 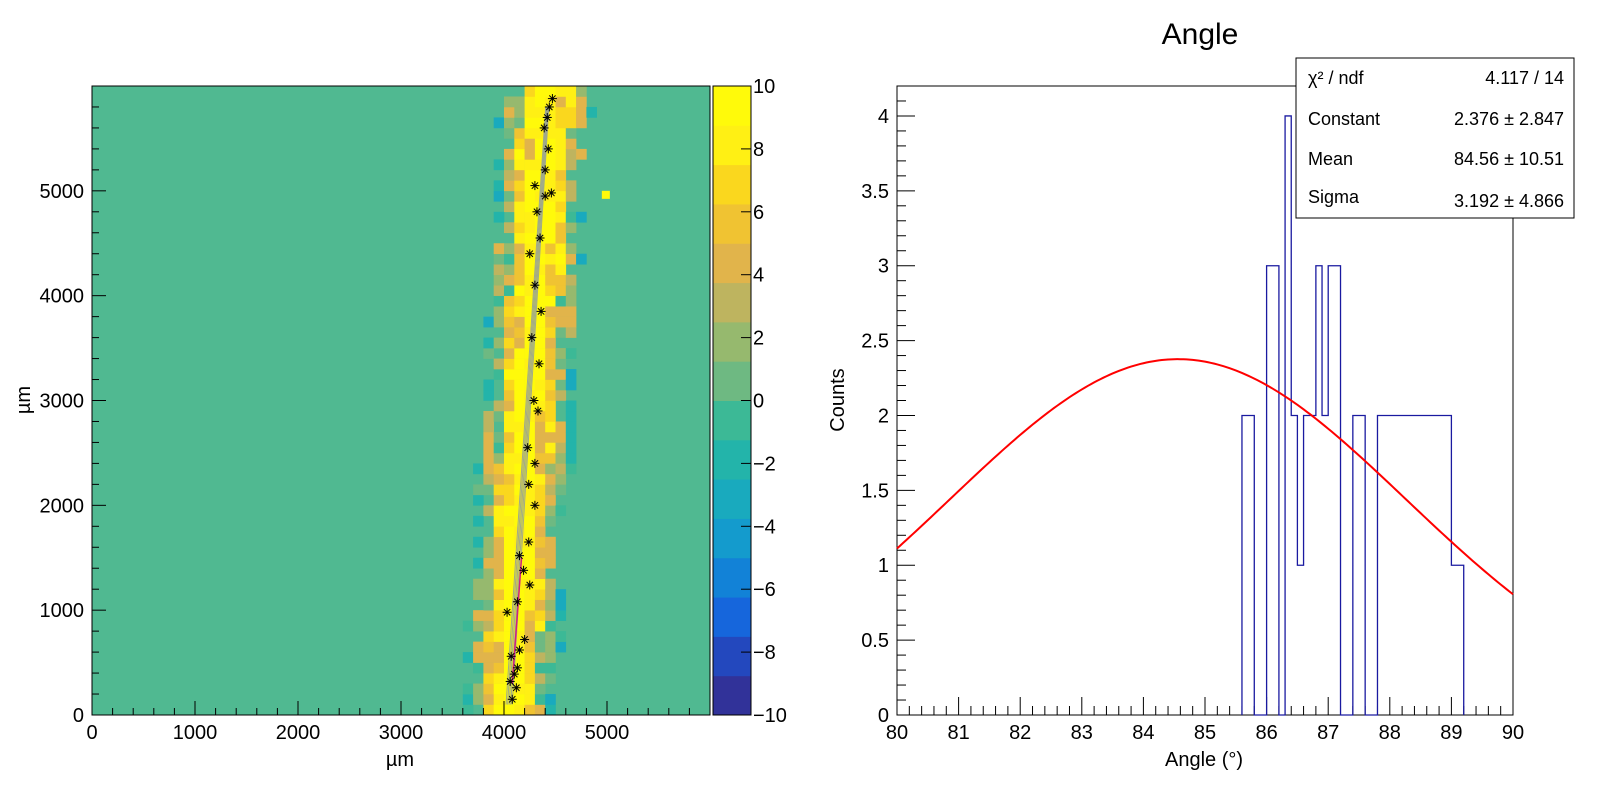 I want to click on x-tick-label: 3000, so click(x=401, y=733).